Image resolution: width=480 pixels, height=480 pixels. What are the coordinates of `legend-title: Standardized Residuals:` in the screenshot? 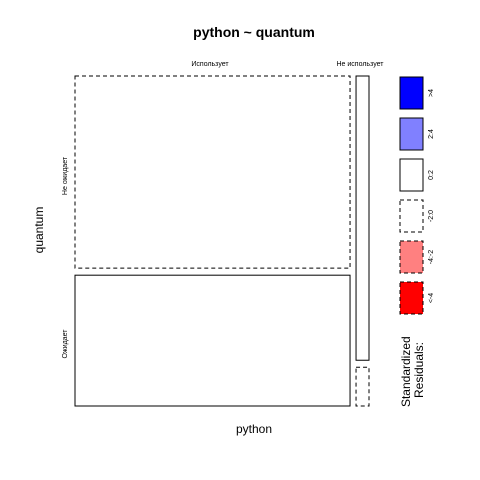 It's located at (412, 370).